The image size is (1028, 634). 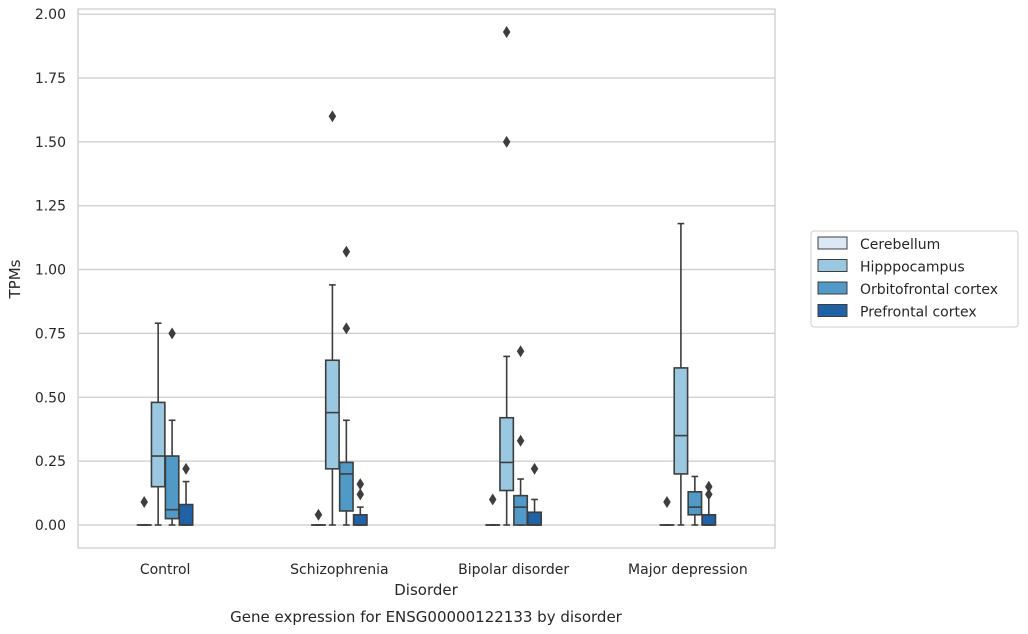 What do you see at coordinates (50, 526) in the screenshot?
I see `y-tick-label: 0.00` at bounding box center [50, 526].